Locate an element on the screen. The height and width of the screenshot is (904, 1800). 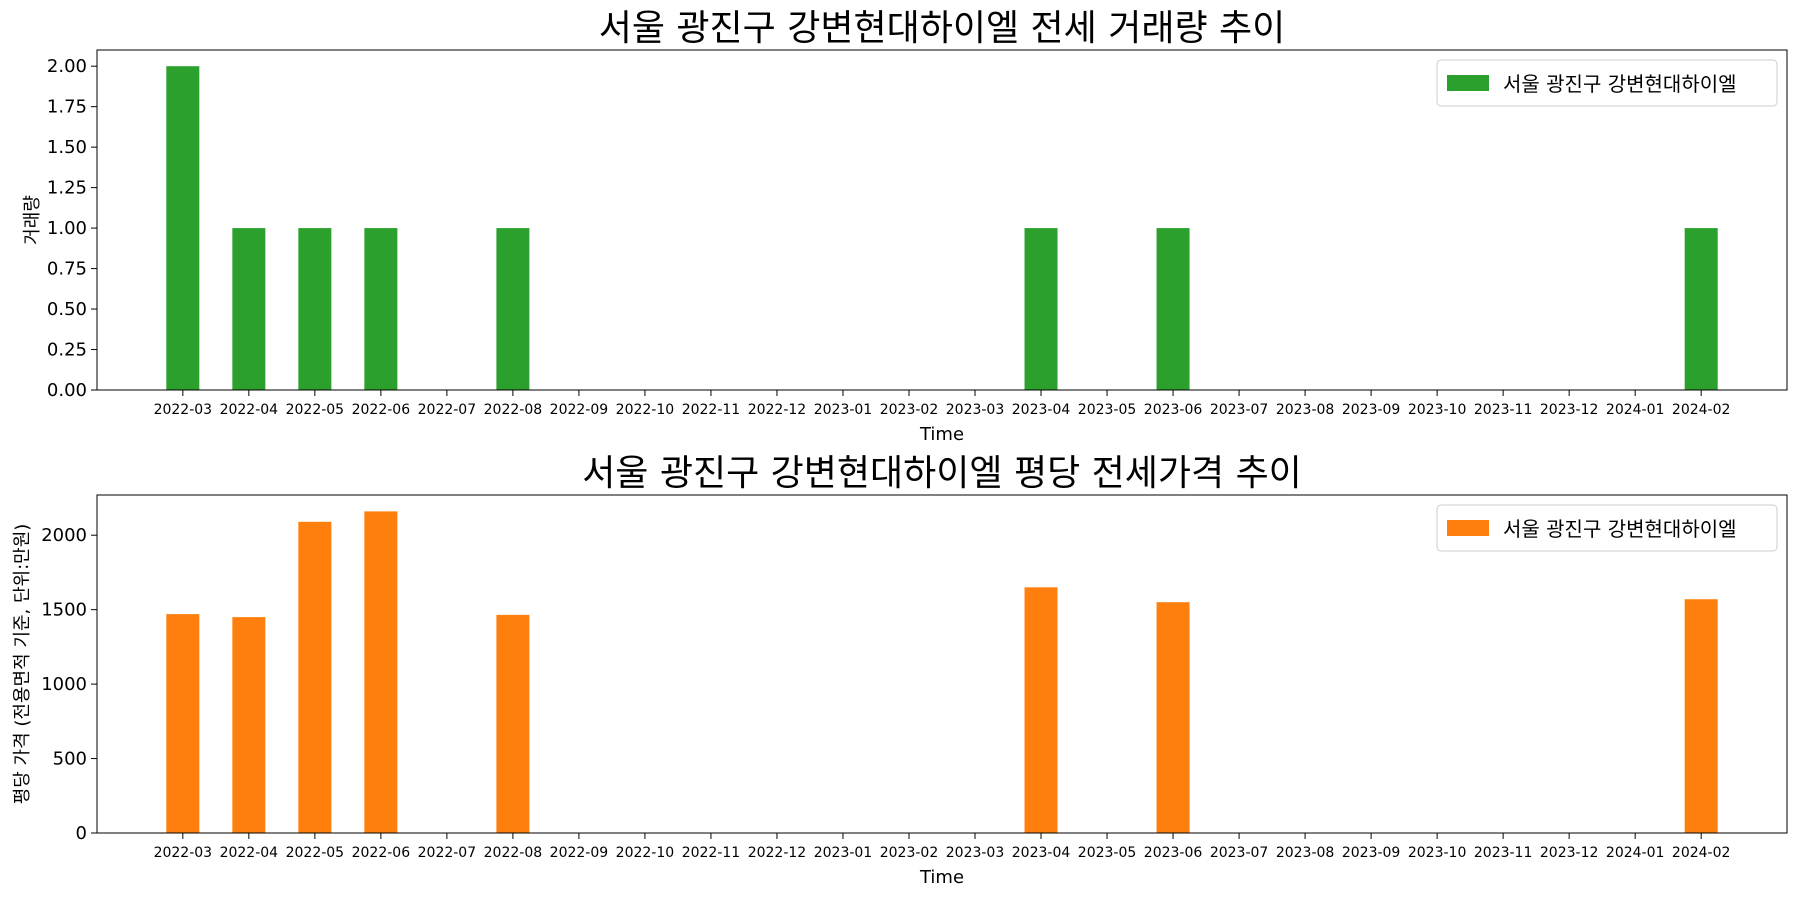
chart-title: 서울 광진구 강변현대하이엘 전세 거래량 추이 is located at coordinates (942, 28).